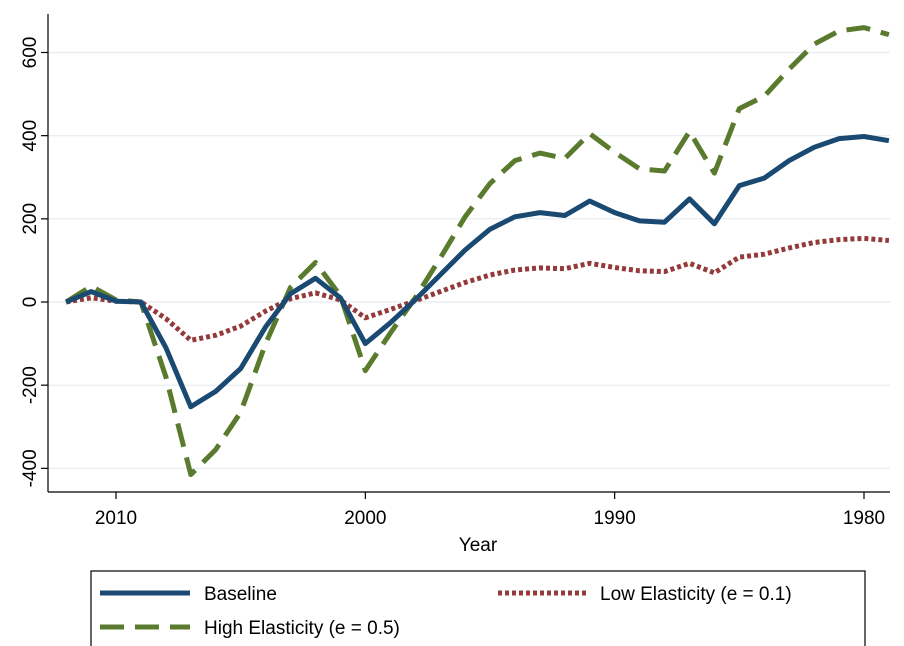  Describe the element at coordinates (240, 594) in the screenshot. I see `legend-label-baseline: Baseline` at that location.